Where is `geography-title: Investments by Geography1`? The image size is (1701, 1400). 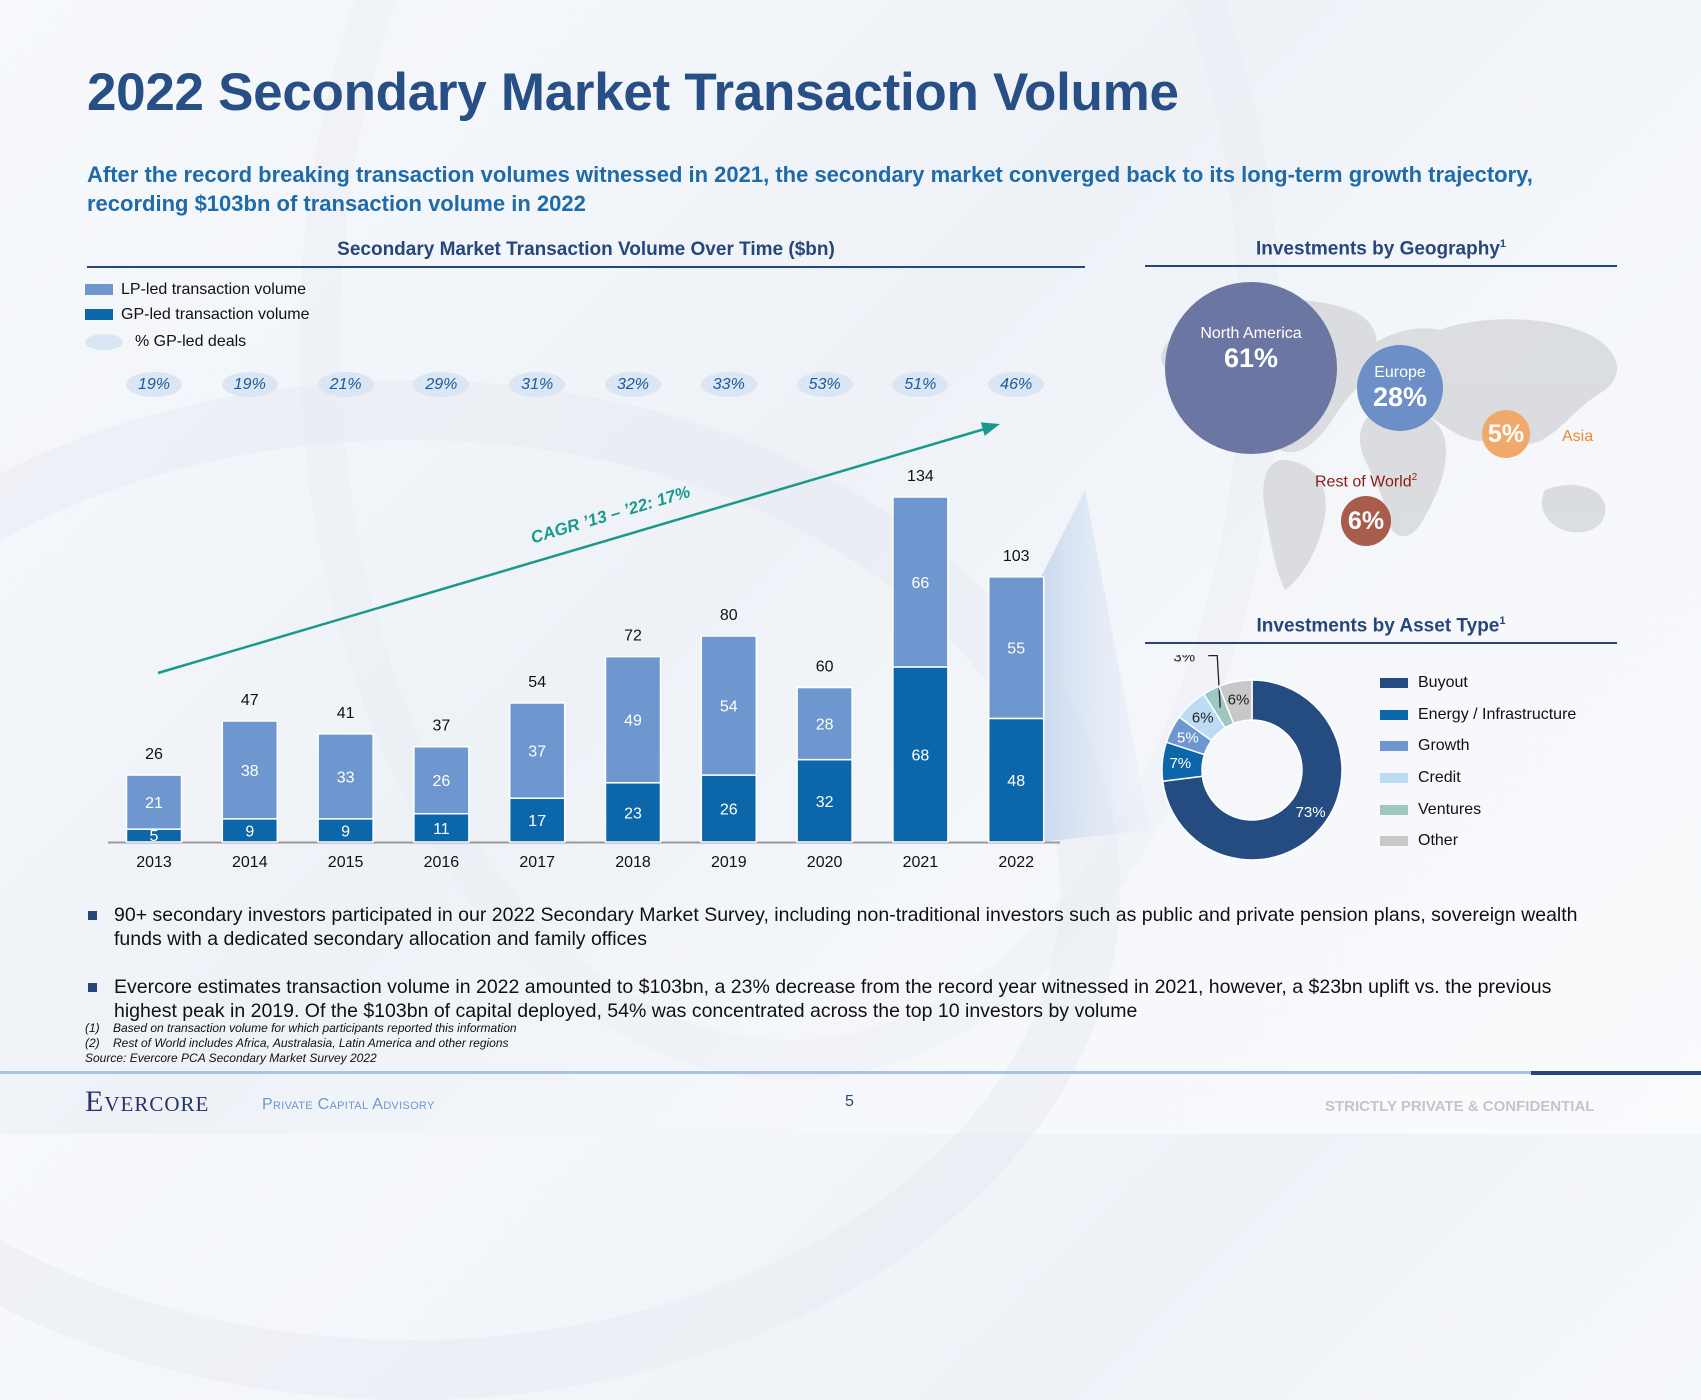 geography-title: Investments by Geography1 is located at coordinates (1381, 249).